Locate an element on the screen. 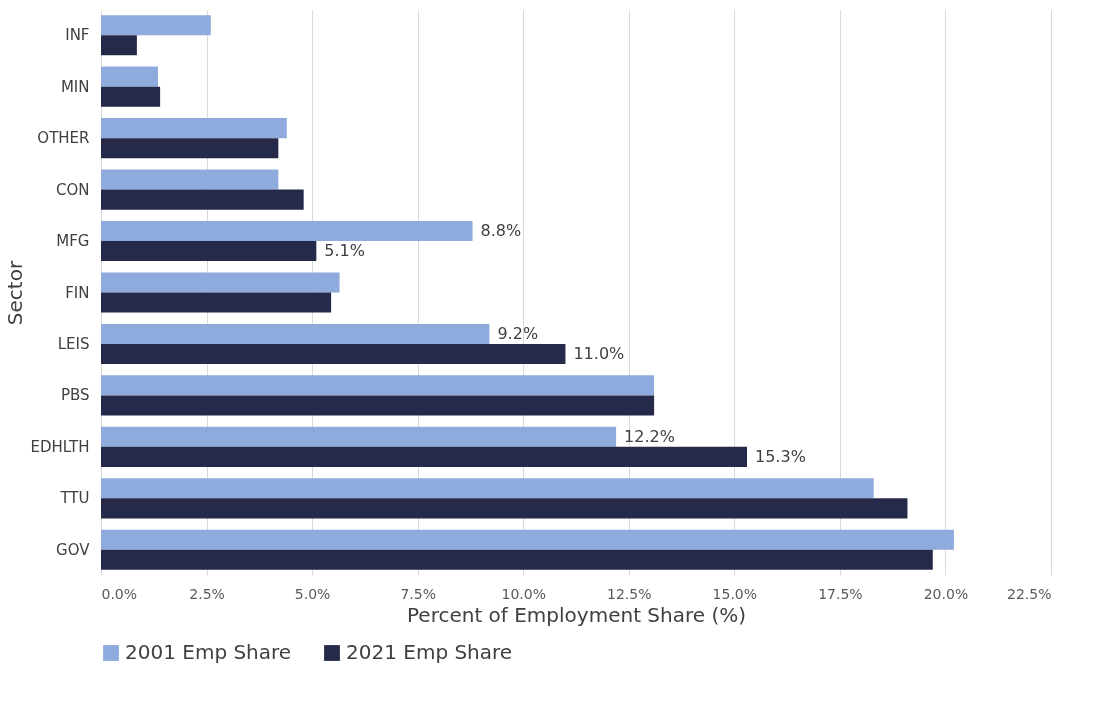  y-tick-label: OTHER is located at coordinates (63, 138).